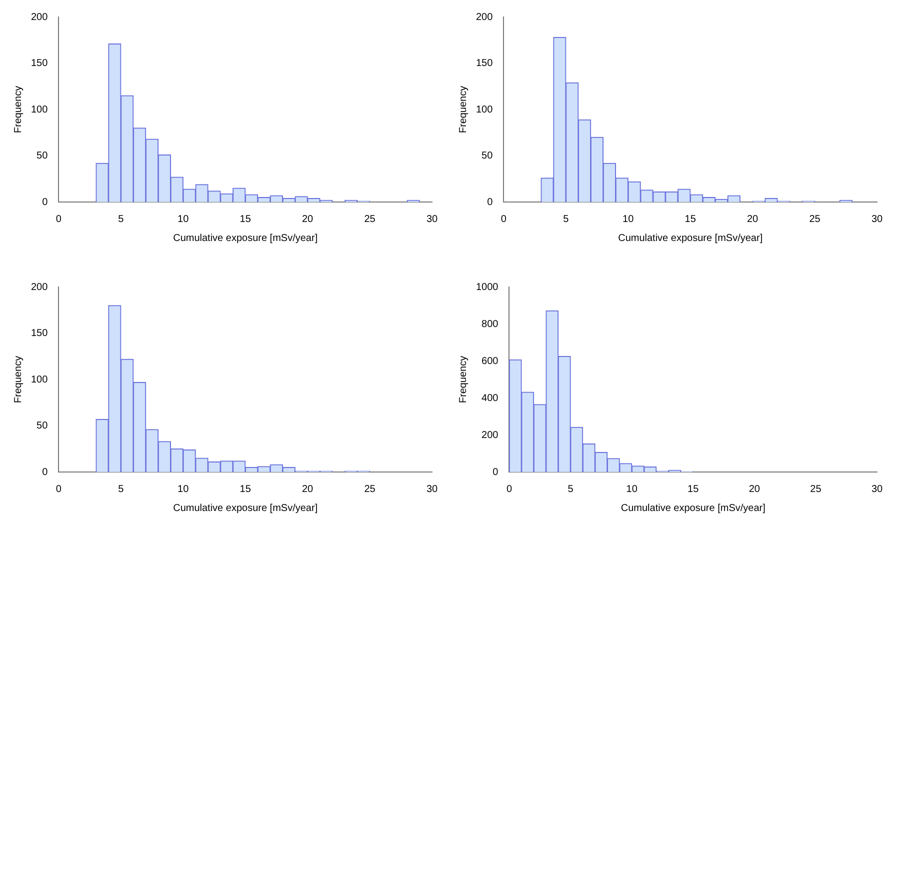  I want to click on y-tick-label: 800, so click(490, 324).